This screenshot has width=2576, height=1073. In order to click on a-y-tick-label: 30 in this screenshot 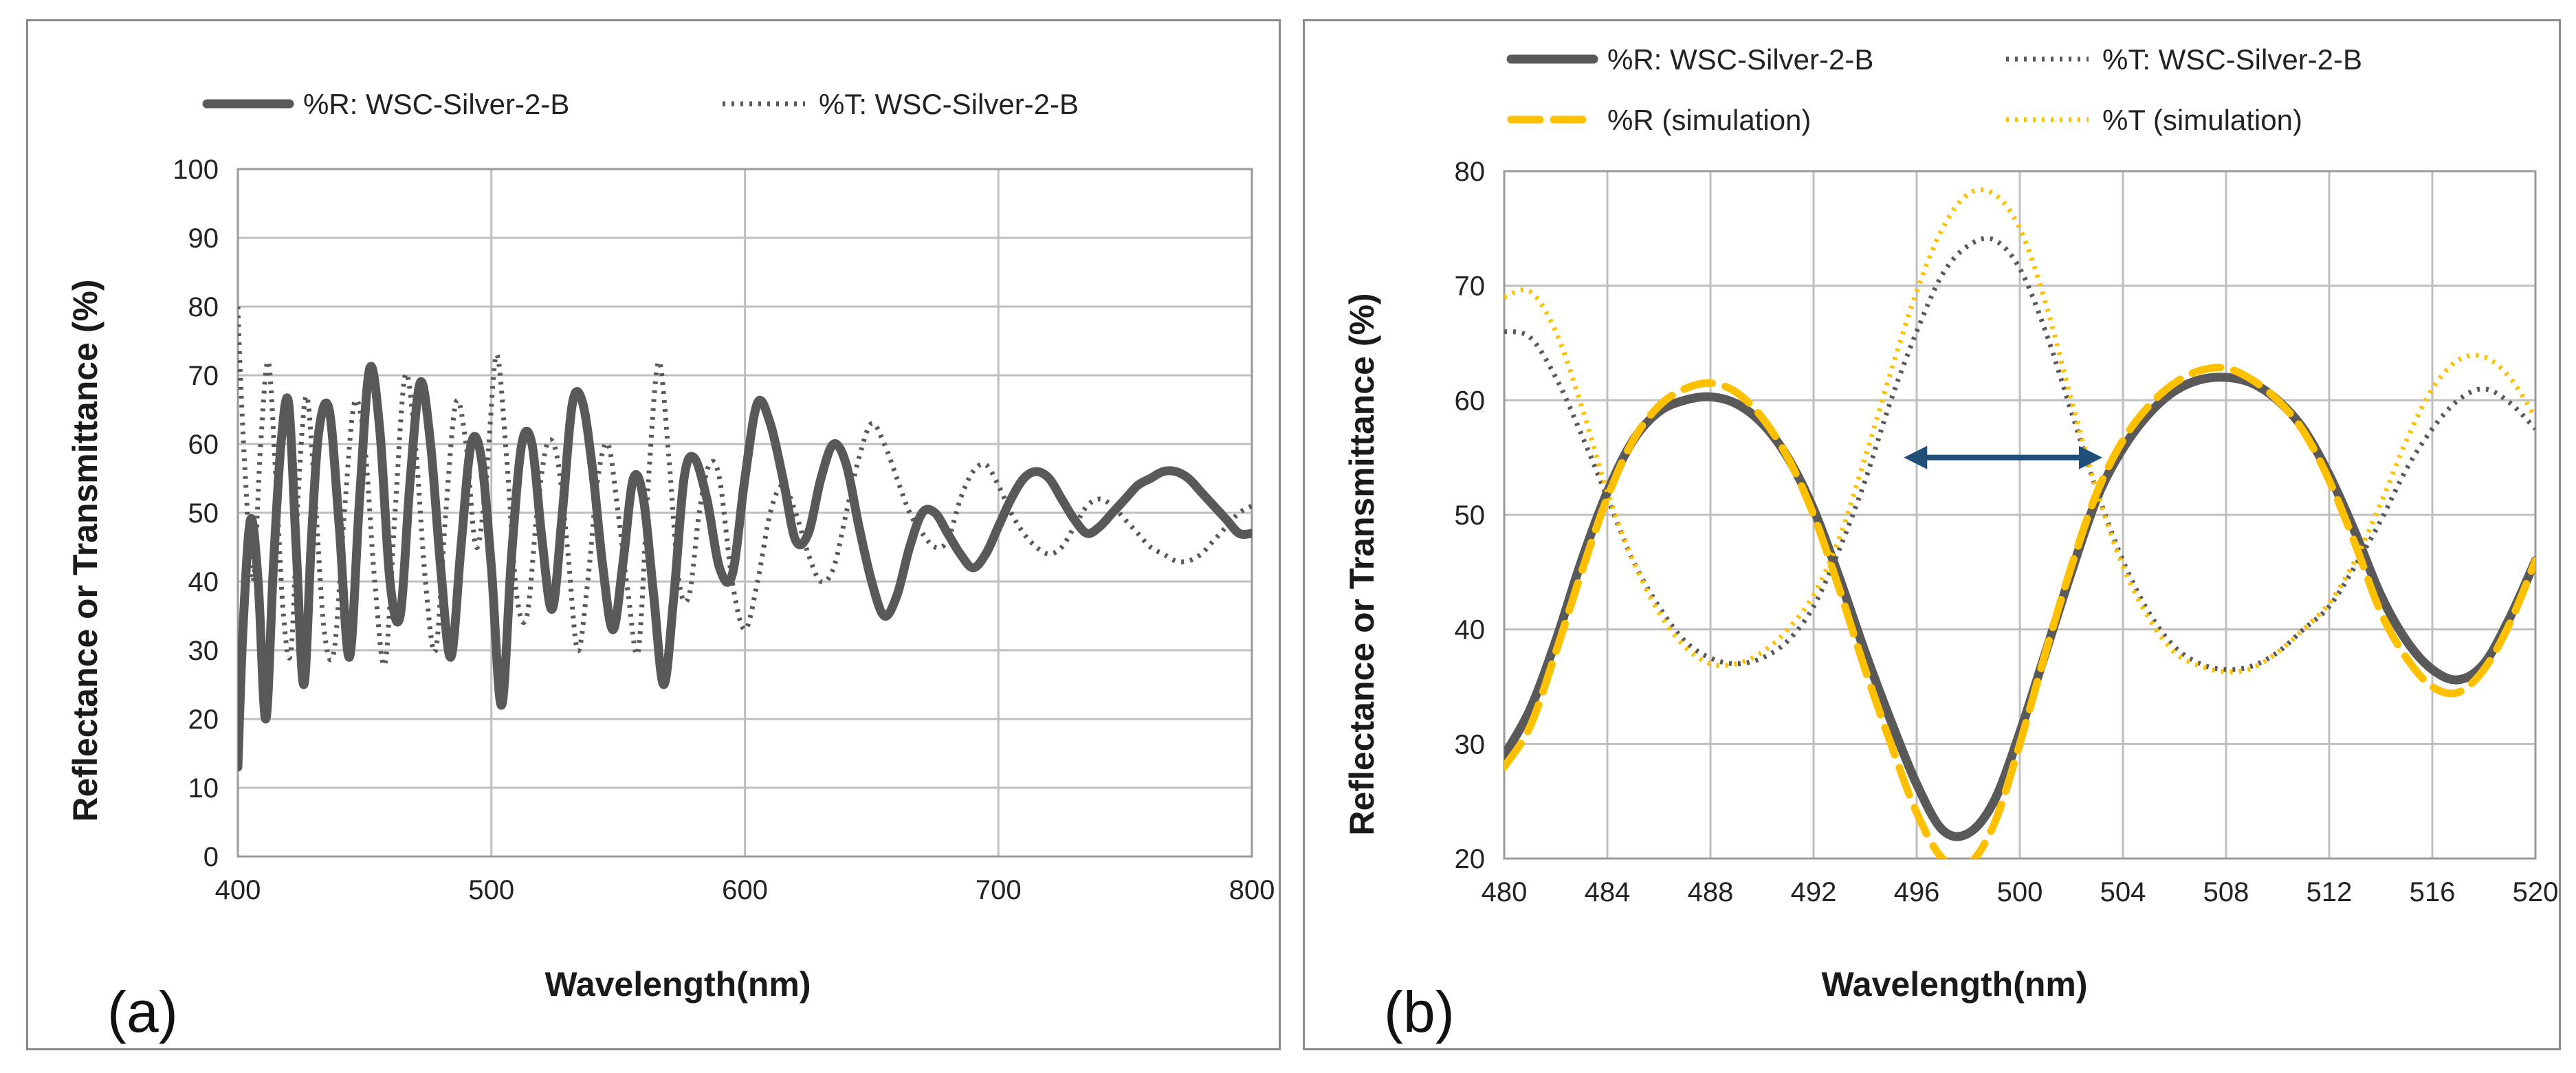, I will do `click(203, 651)`.